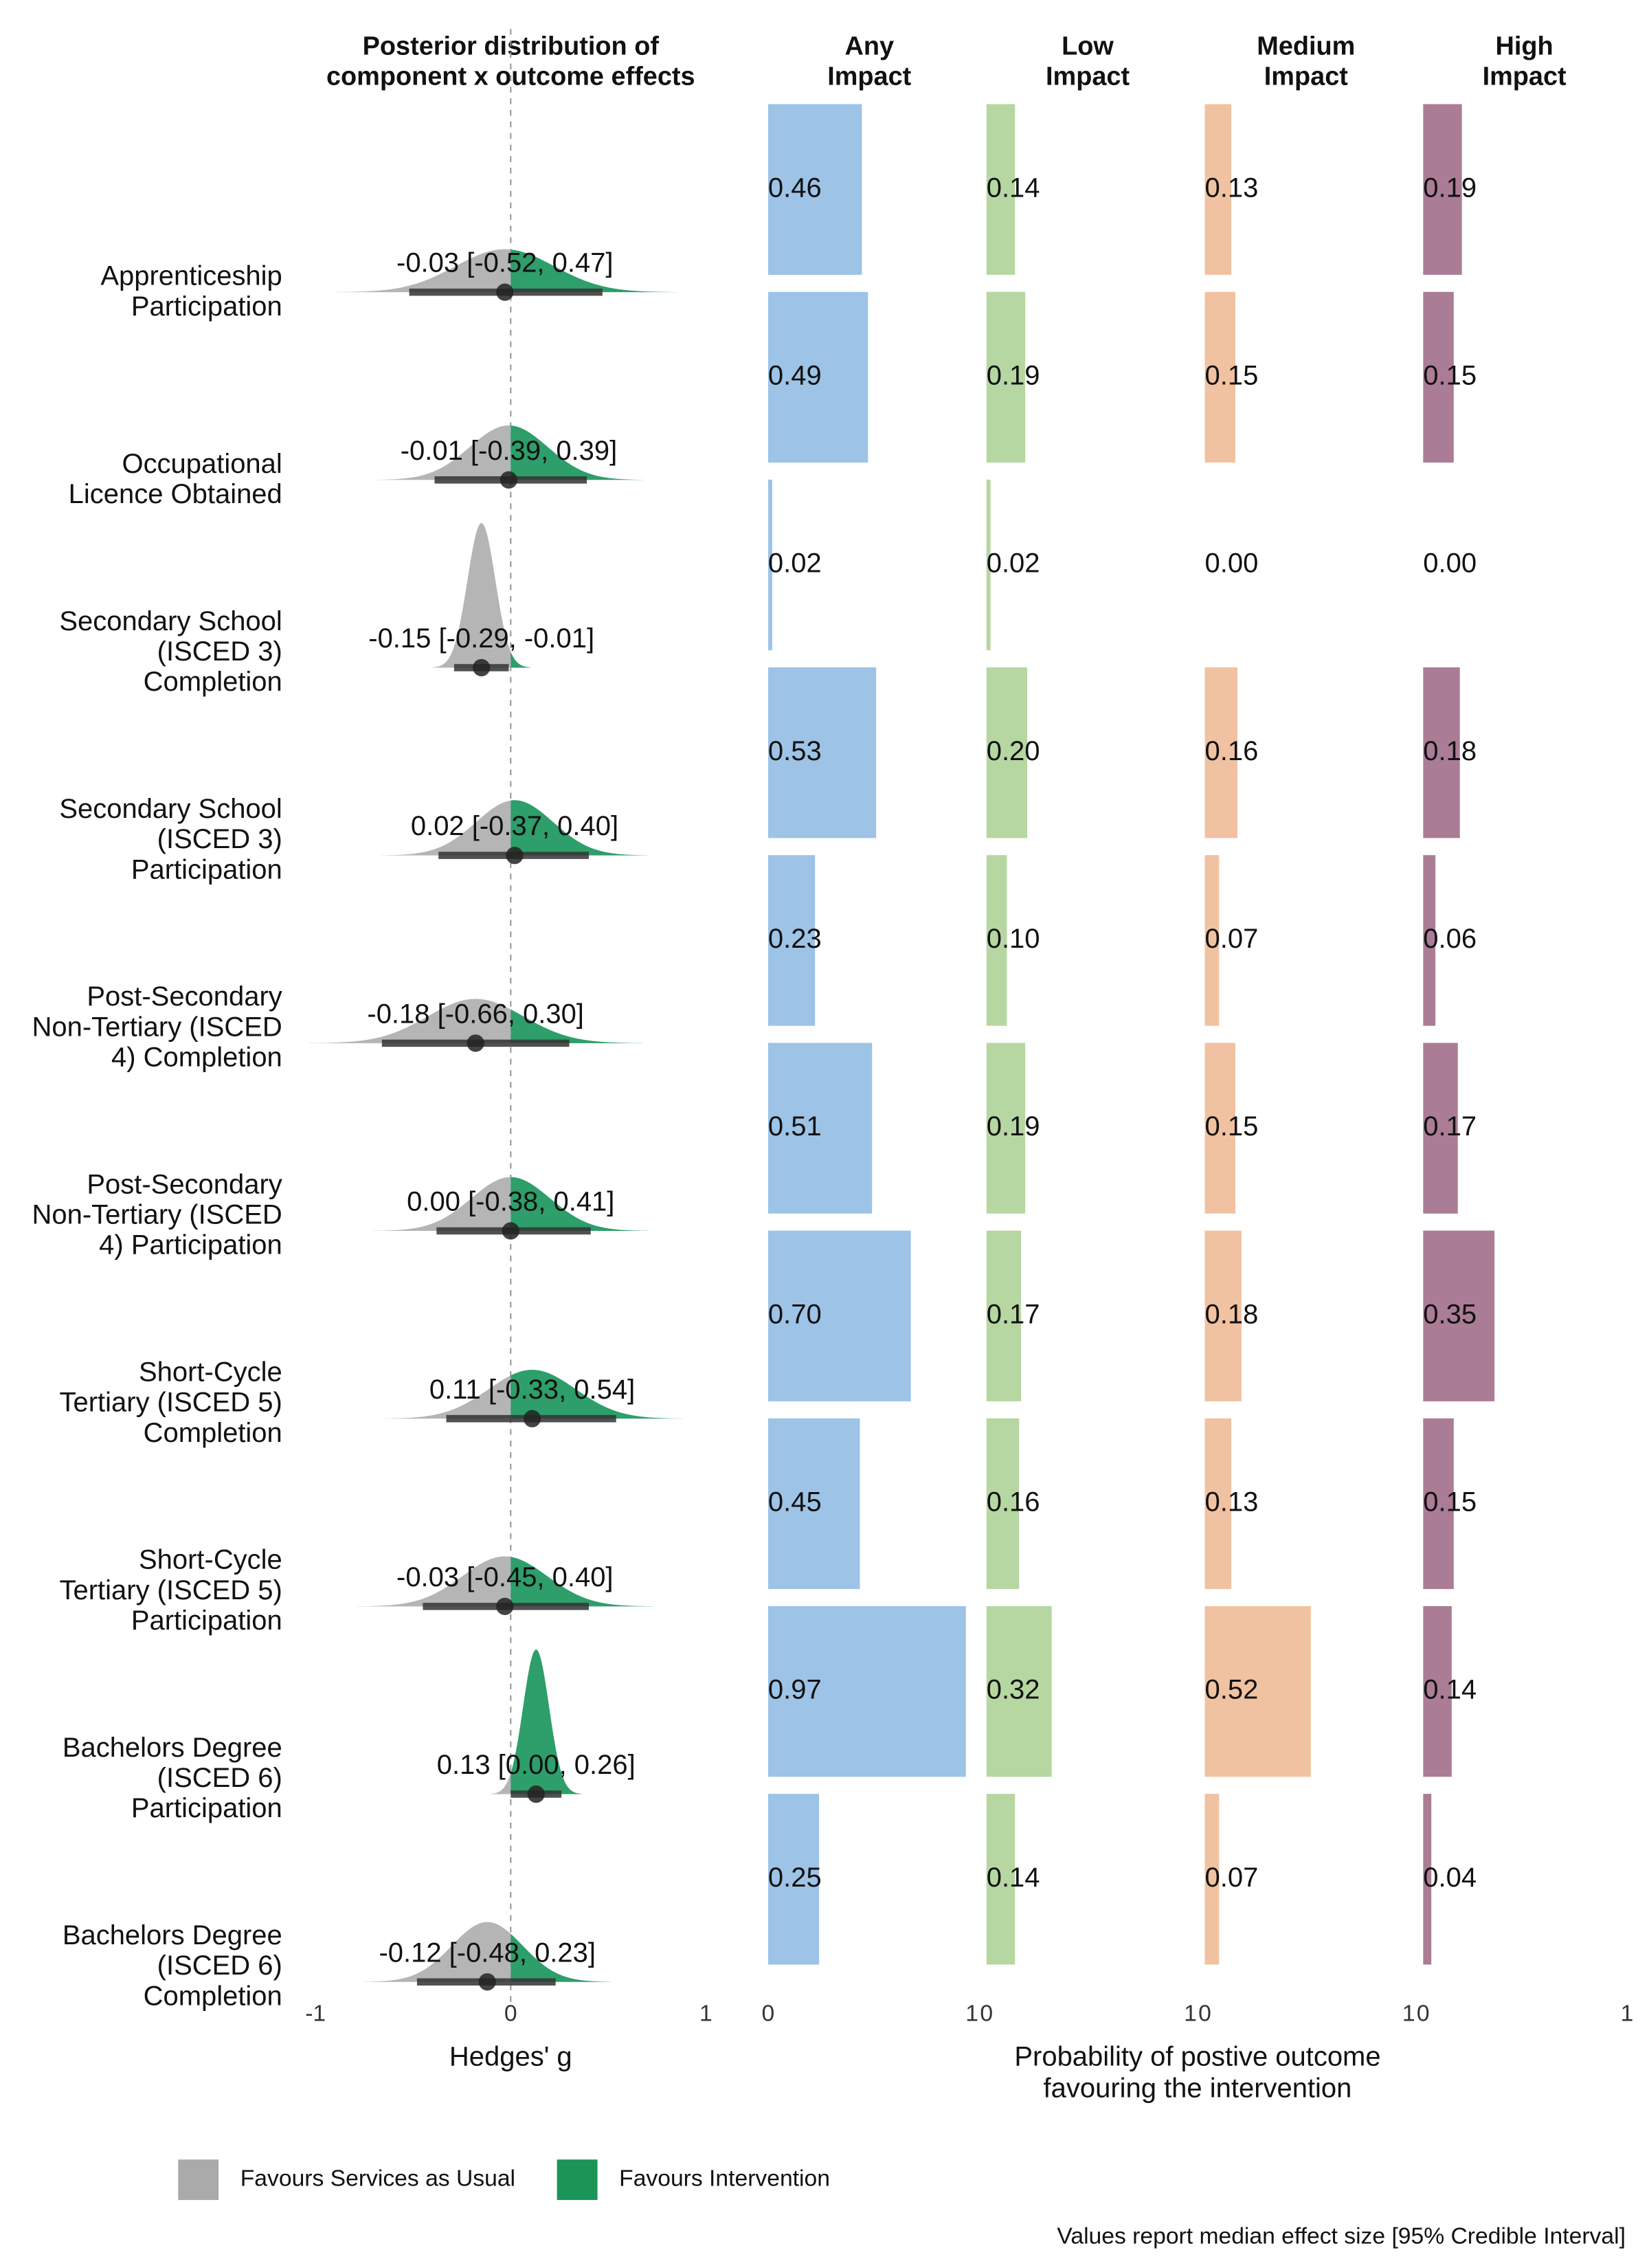 Image resolution: width=1649 pixels, height=2268 pixels. What do you see at coordinates (1232, 1878) in the screenshot?
I see `bar-label: 0.07` at bounding box center [1232, 1878].